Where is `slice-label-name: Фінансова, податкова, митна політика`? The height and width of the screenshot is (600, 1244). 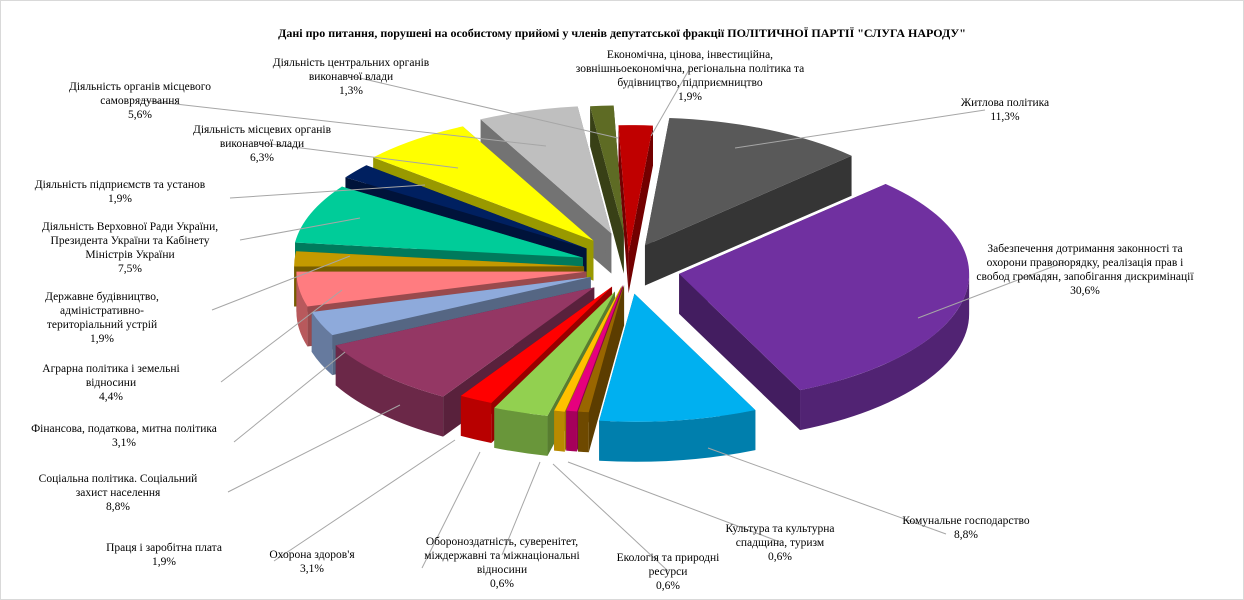 slice-label-name: Фінансова, податкова, митна політика is located at coordinates (124, 429).